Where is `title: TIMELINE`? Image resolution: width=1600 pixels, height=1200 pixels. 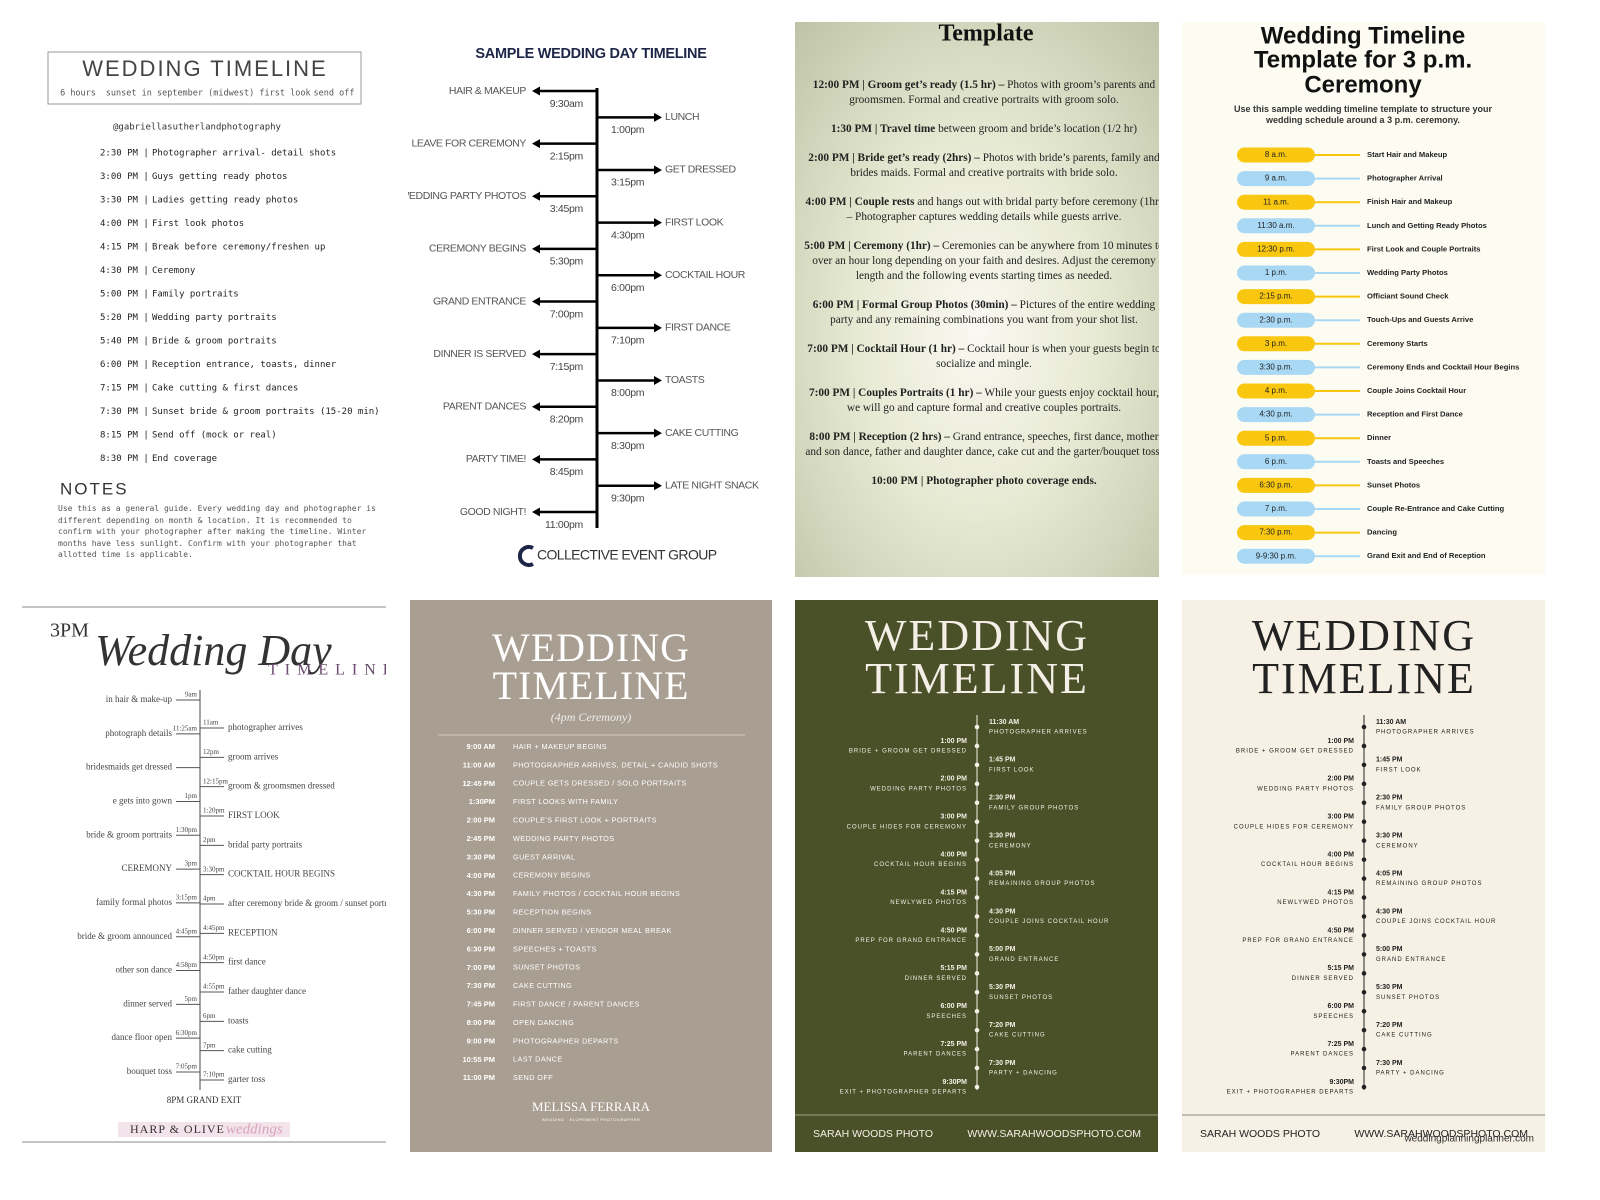
title: TIMELINE is located at coordinates (1364, 678).